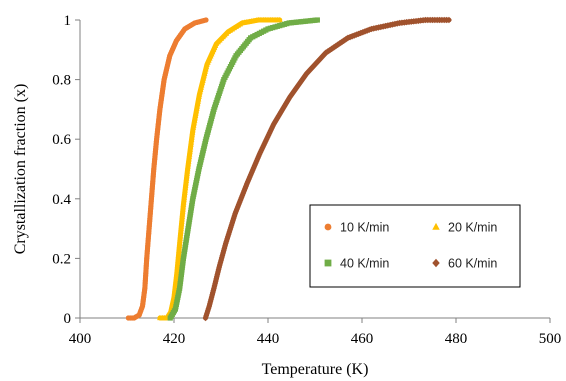 This screenshot has width=566, height=381. I want to click on legend-label: 60 K/min, so click(472, 264).